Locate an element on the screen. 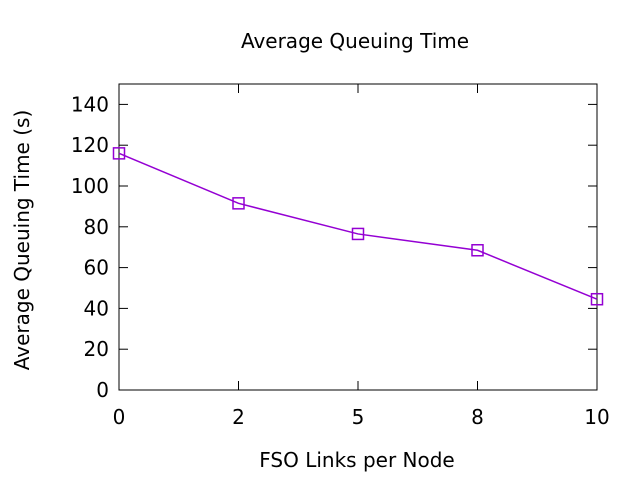  y-tick-label: 140 is located at coordinates (90, 104).